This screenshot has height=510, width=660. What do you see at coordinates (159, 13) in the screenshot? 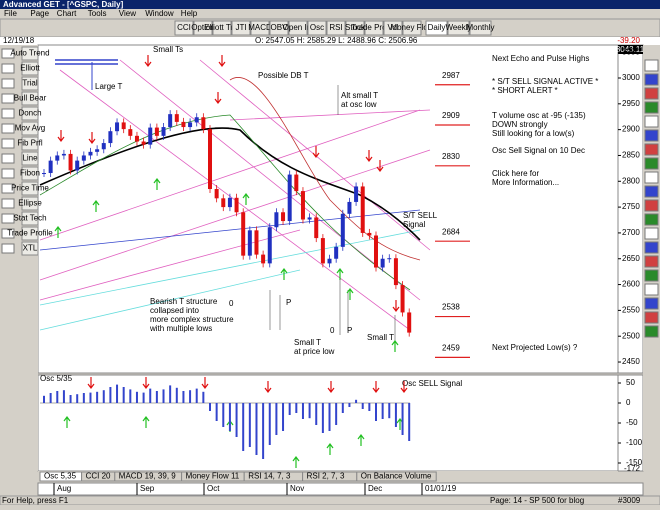
I see `menu-item: Window` at bounding box center [159, 13].